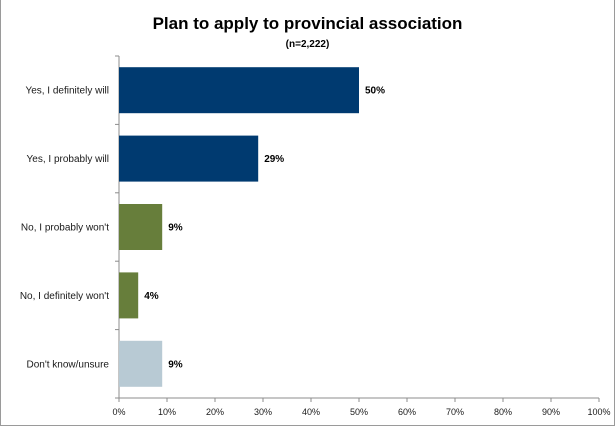 This screenshot has width=615, height=427. Describe the element at coordinates (65, 228) in the screenshot. I see `category-label: No, I probably won't` at that location.